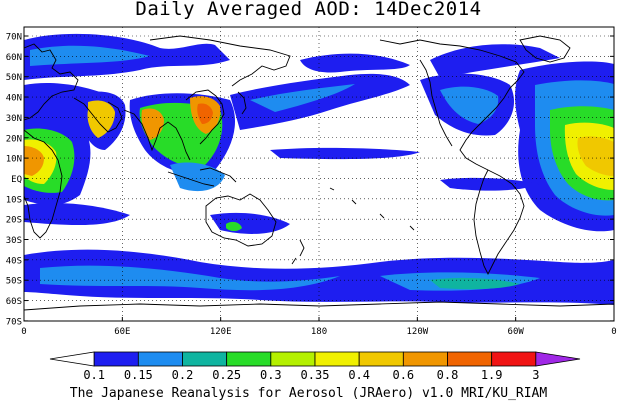  Describe the element at coordinates (138, 375) in the screenshot. I see `colorbar-label: 0.15` at that location.